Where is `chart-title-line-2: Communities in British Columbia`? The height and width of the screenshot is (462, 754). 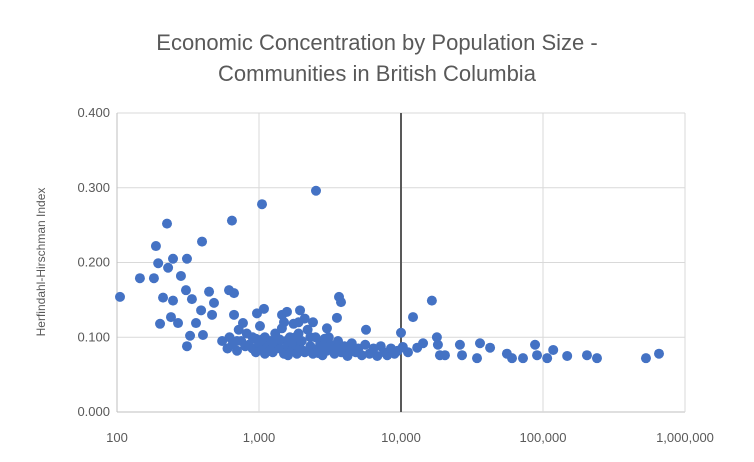
chart-title-line-2: Communities in British Columbia is located at coordinates (377, 73).